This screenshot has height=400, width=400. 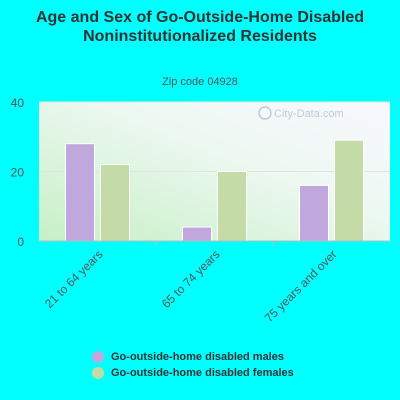 What do you see at coordinates (20, 242) in the screenshot?
I see `y-tick-label: 0` at bounding box center [20, 242].